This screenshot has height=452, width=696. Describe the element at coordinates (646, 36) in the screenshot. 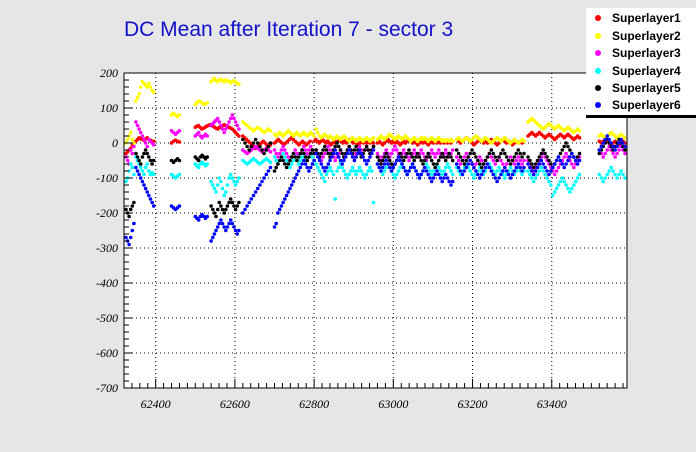

I see `legend-label: Superlayer2` at that location.